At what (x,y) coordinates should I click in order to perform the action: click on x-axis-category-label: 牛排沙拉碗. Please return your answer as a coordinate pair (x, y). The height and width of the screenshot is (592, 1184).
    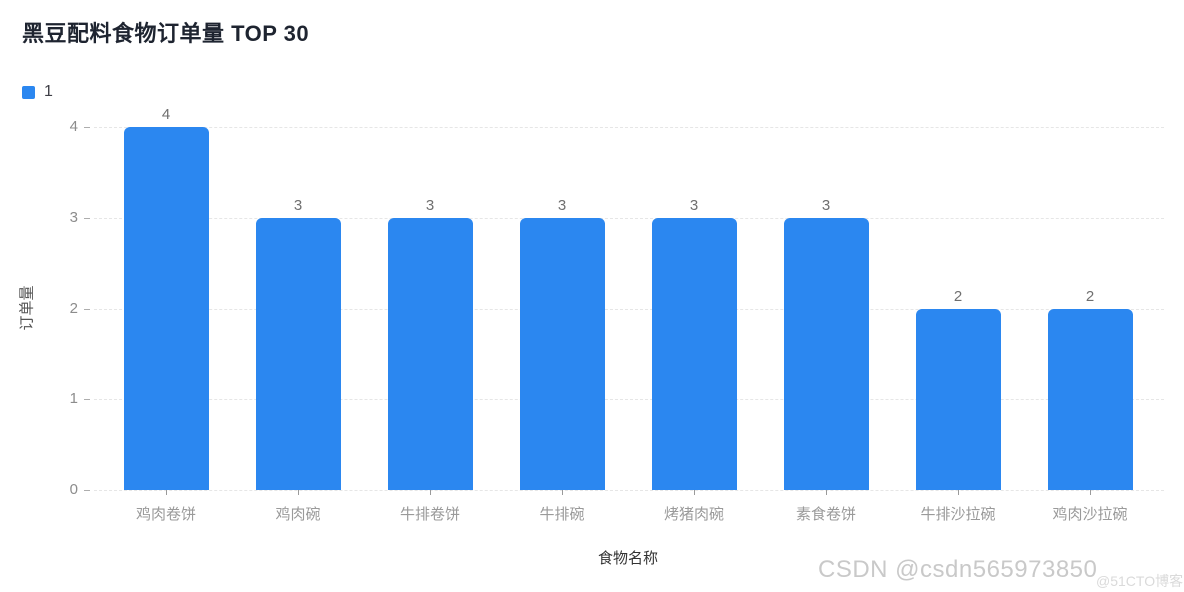
    Looking at the image, I should click on (958, 514).